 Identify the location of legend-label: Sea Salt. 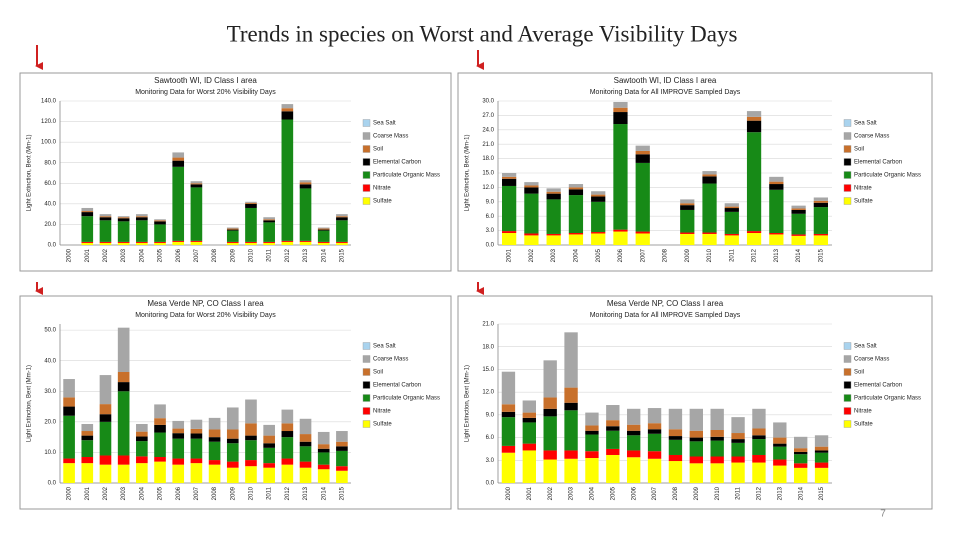
(865, 347).